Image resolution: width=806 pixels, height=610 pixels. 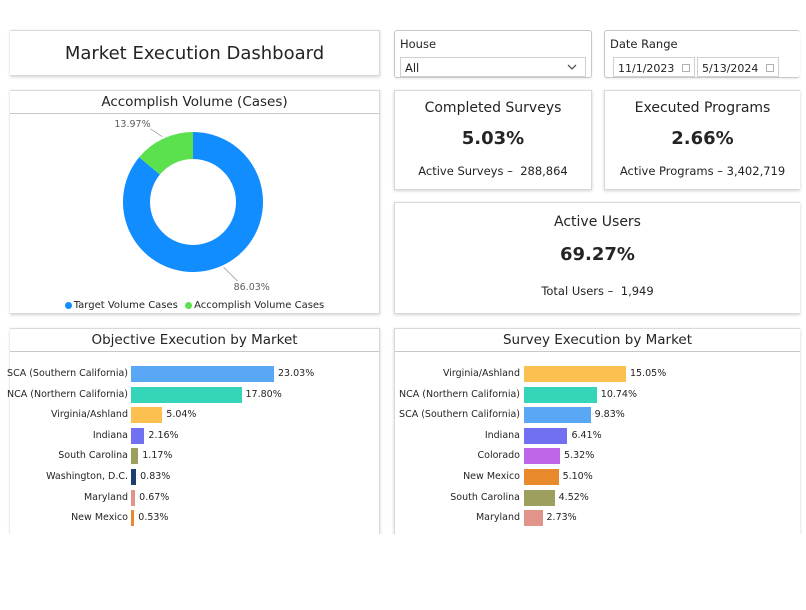 I want to click on kpi-subtext: Active Programs – 3,402,719, so click(x=702, y=171).